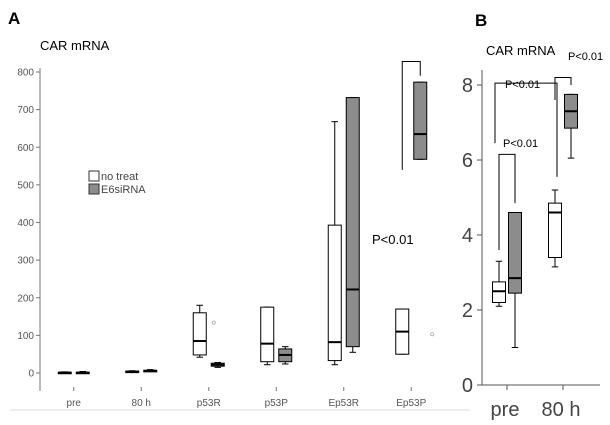  What do you see at coordinates (526, 129) in the screenshot?
I see `significance-bracket-pre-80h` at bounding box center [526, 129].